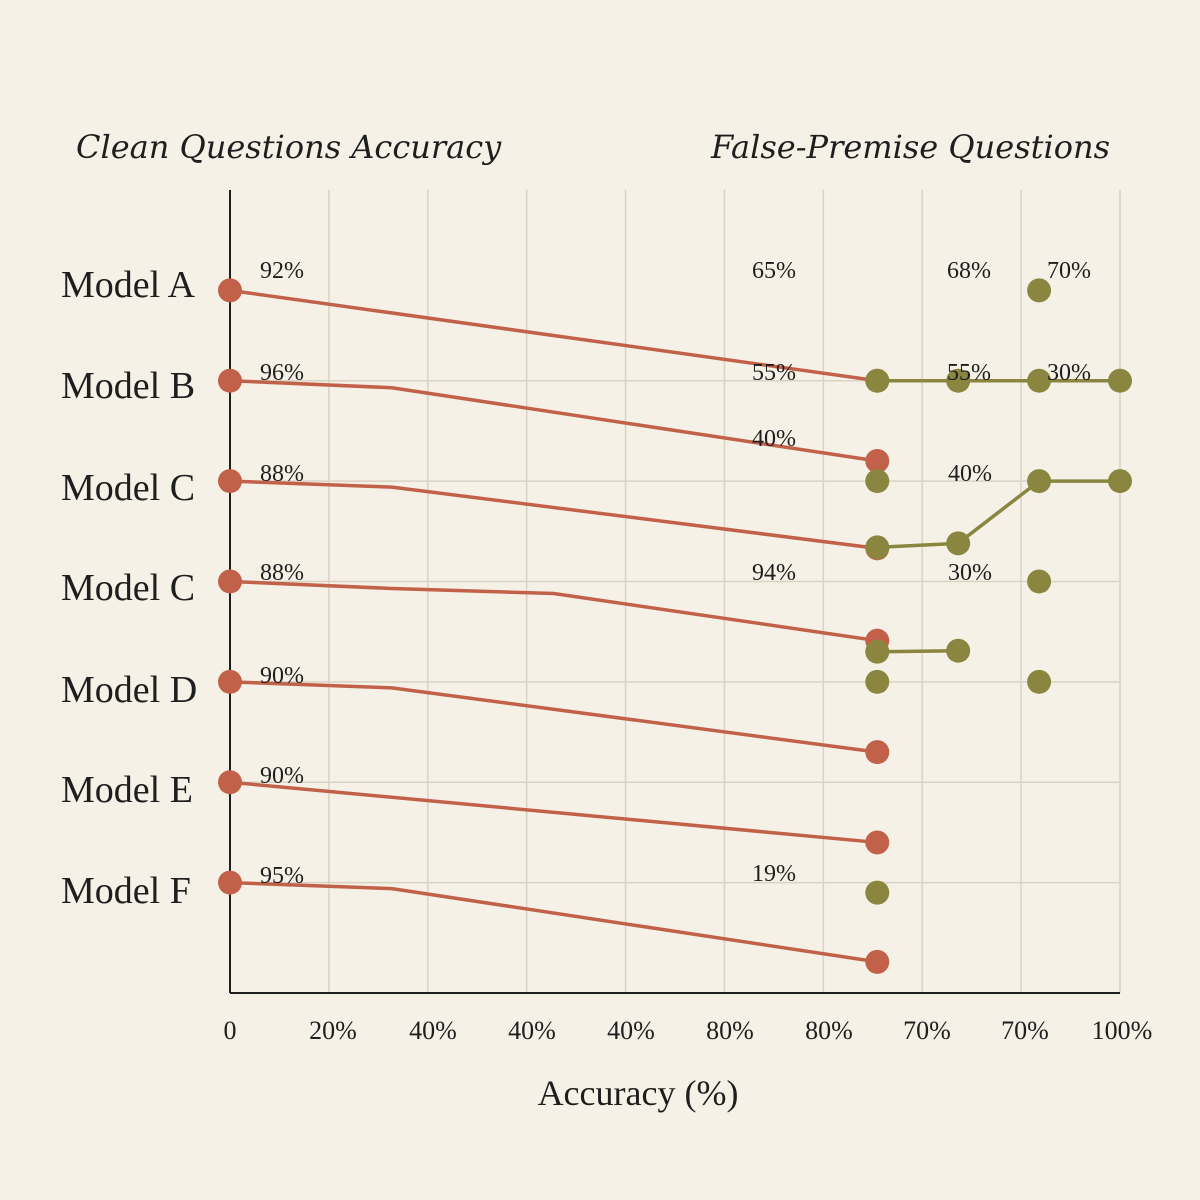 The image size is (1200, 1200). Describe the element at coordinates (282, 876) in the screenshot. I see `clean-label-model-f: 95%` at that location.